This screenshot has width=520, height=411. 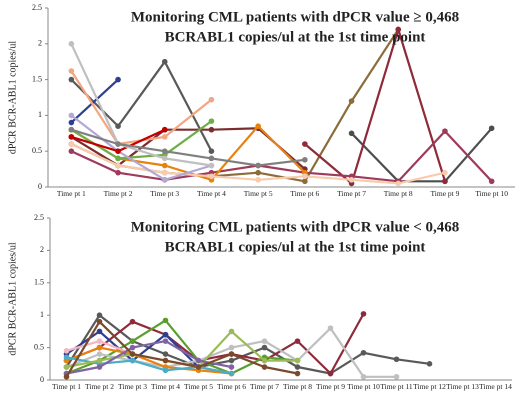 What do you see at coordinates (42, 314) in the screenshot?
I see `y-tick-label: 1` at bounding box center [42, 314].